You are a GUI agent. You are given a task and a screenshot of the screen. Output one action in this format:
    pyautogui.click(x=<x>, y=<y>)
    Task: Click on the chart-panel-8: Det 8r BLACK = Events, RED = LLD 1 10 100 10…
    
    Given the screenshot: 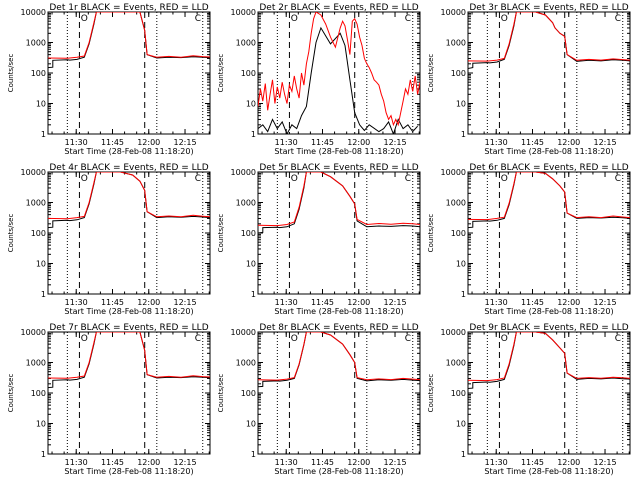 What is the action you would take?
    pyautogui.click(x=319, y=399)
    